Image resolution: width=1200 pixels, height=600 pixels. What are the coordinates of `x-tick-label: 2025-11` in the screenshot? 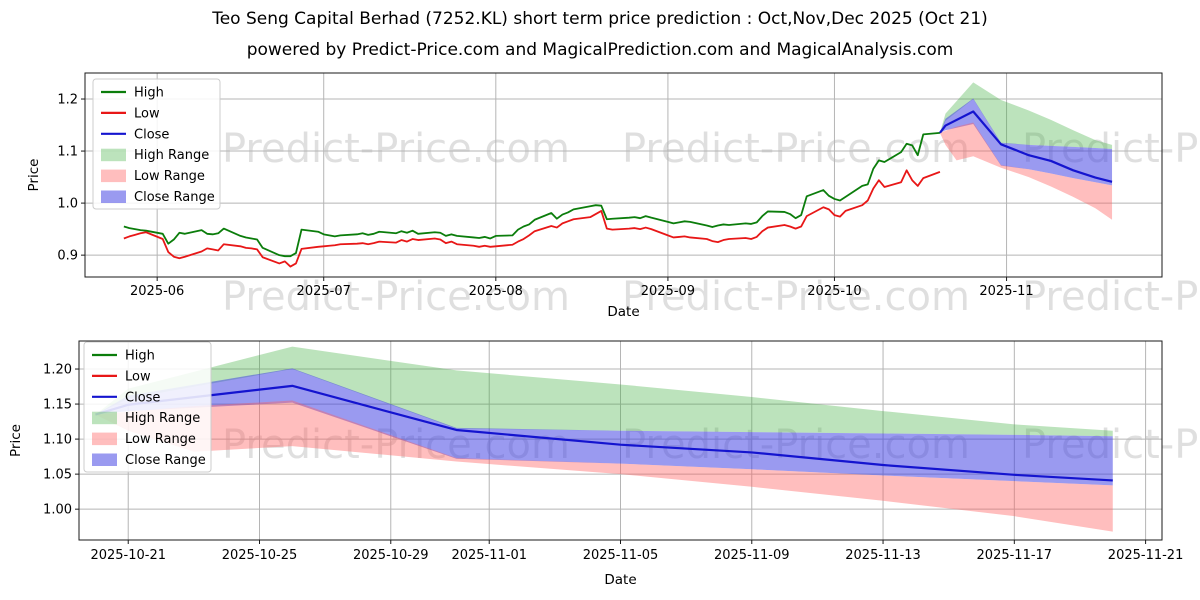 It's located at (1006, 291).